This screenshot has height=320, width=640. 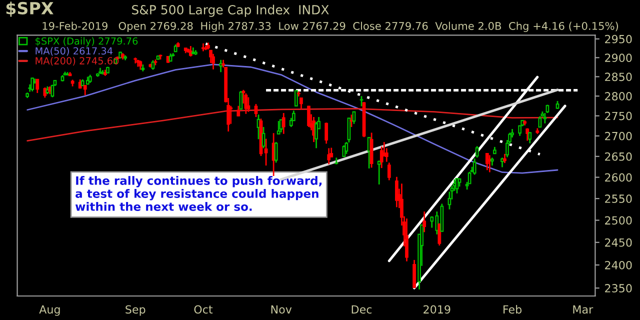 What do you see at coordinates (281, 309) in the screenshot?
I see `x-tick-label: Nov` at bounding box center [281, 309].